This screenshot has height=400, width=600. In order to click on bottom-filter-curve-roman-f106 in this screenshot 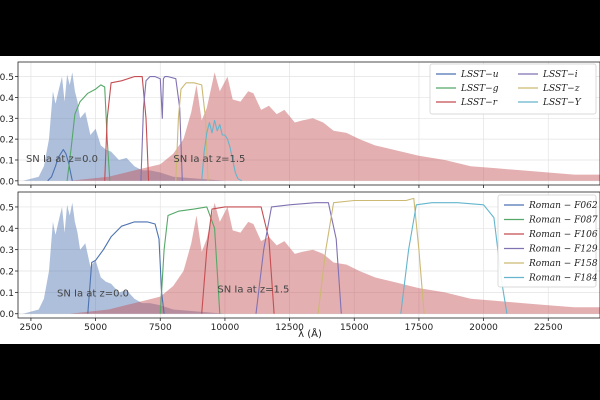, I will do `click(238, 260)`.